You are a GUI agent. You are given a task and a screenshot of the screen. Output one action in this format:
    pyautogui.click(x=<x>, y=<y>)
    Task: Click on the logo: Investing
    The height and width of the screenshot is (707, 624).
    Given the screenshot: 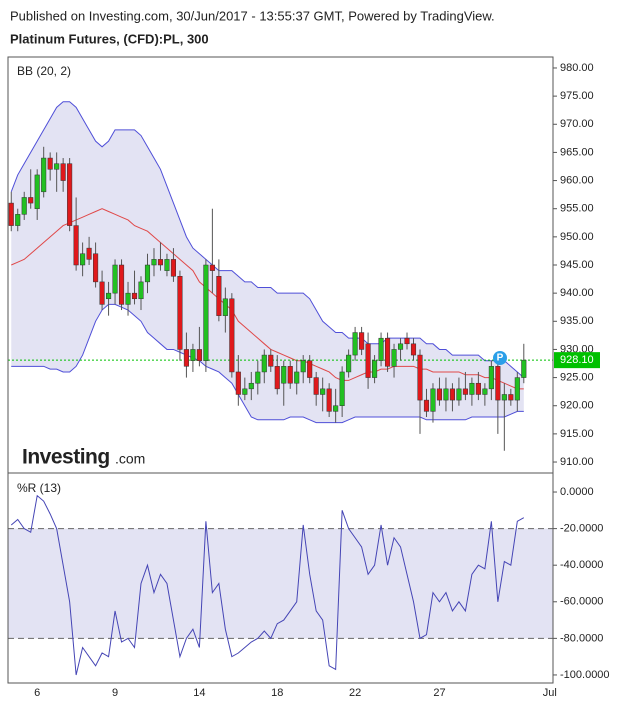 What is the action you would take?
    pyautogui.click(x=66, y=457)
    